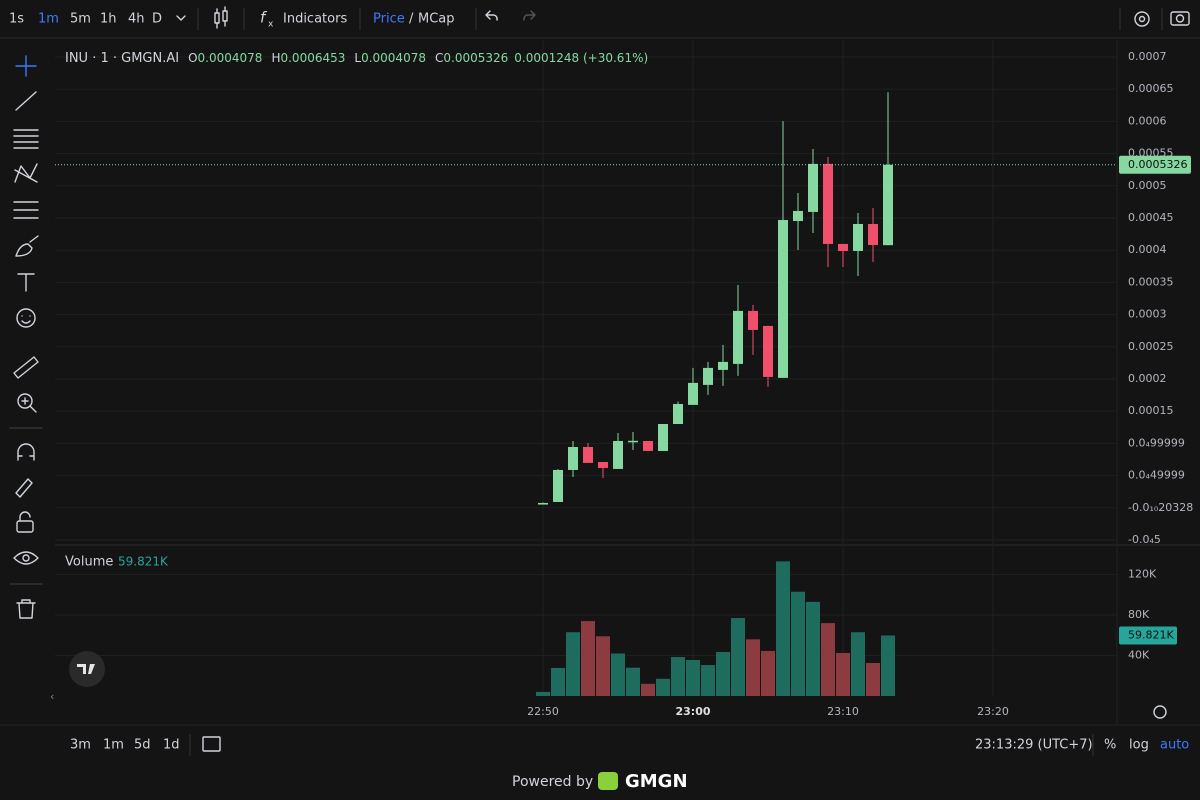 The width and height of the screenshot is (1200, 800). What do you see at coordinates (26, 101) in the screenshot?
I see `line-tool` at bounding box center [26, 101].